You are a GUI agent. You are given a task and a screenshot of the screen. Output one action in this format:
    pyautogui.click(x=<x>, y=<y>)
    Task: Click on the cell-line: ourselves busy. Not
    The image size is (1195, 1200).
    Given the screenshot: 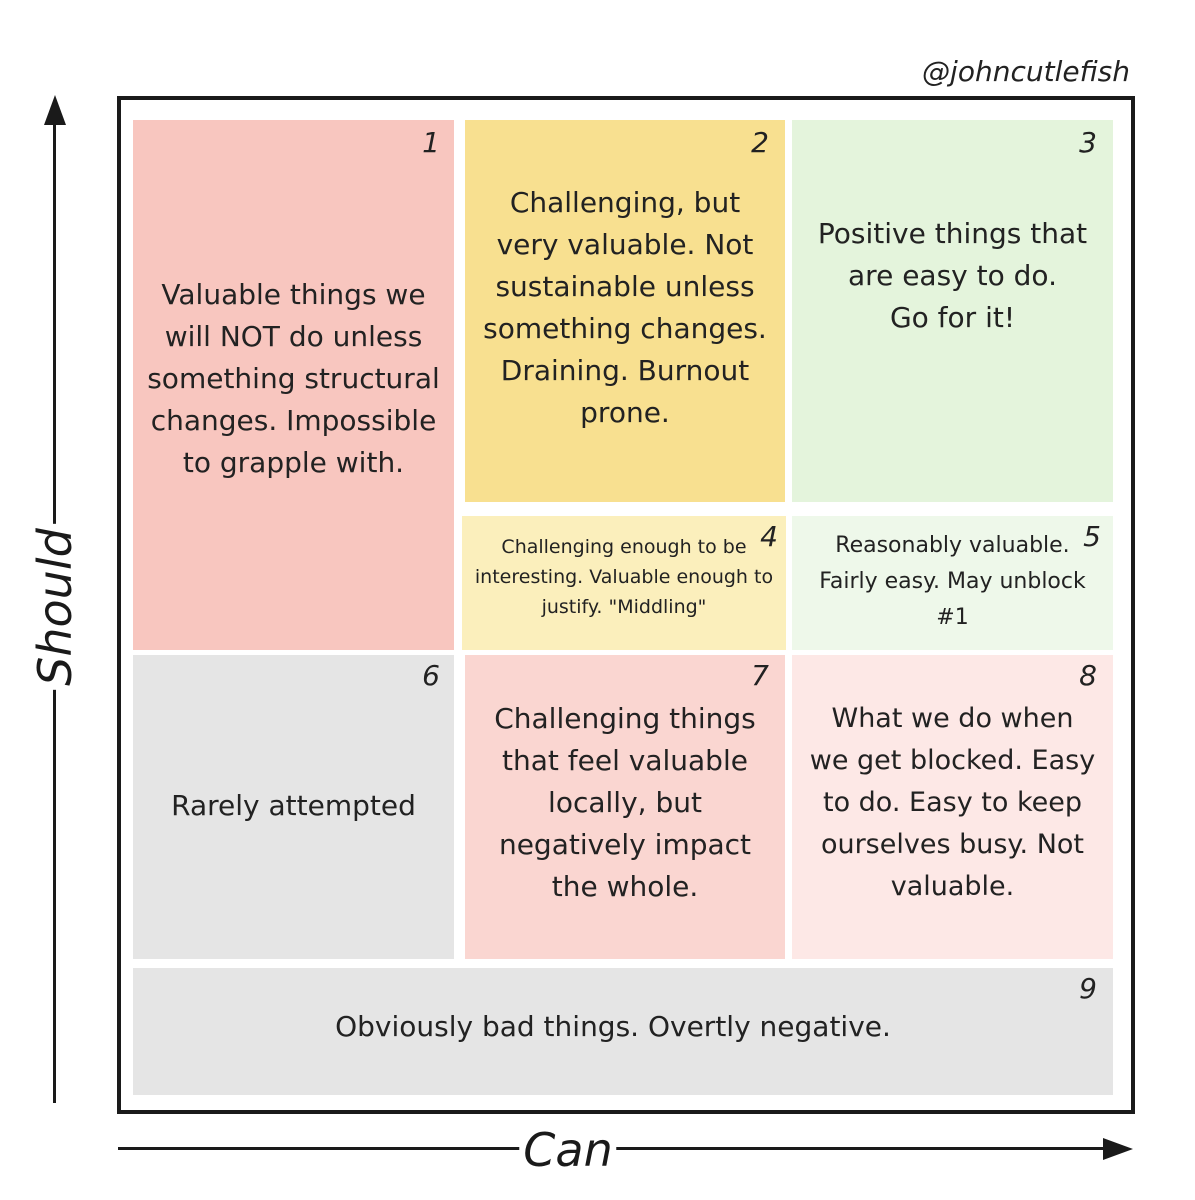 What is the action you would take?
    pyautogui.click(x=952, y=844)
    